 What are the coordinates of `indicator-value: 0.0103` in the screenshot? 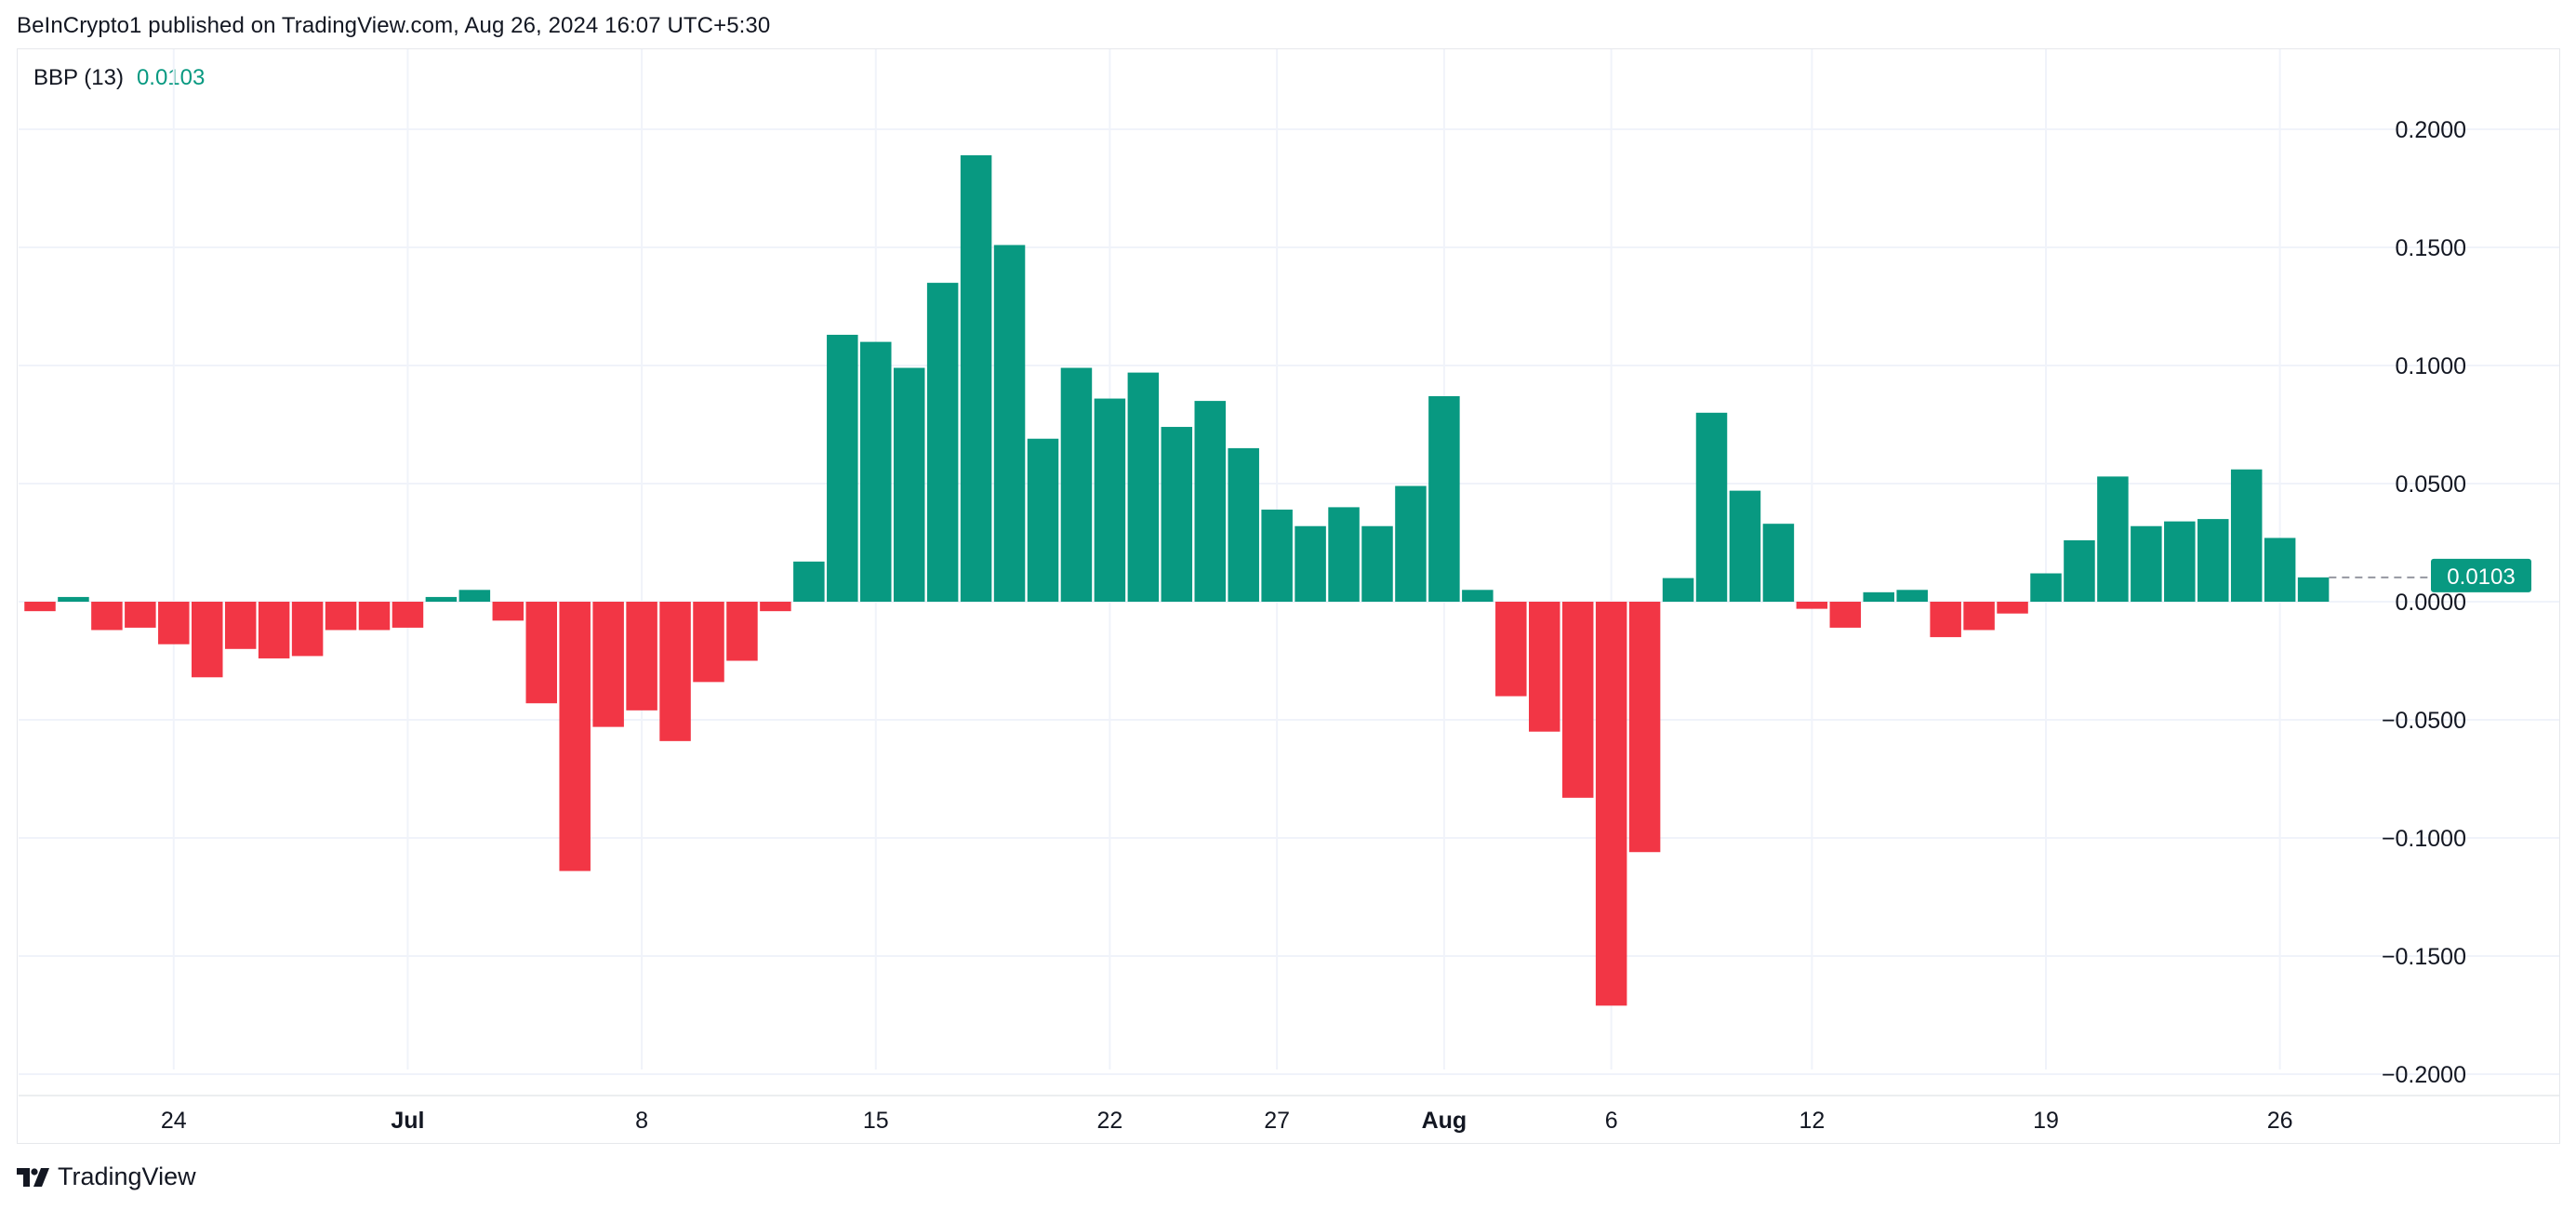 It's located at (171, 77).